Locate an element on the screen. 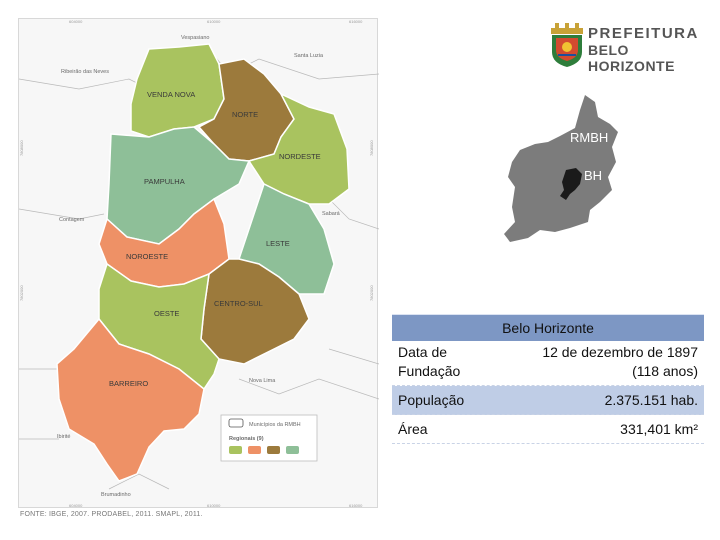 The height and width of the screenshot is (540, 720). city-vespasiano: Vespasiano is located at coordinates (195, 38).